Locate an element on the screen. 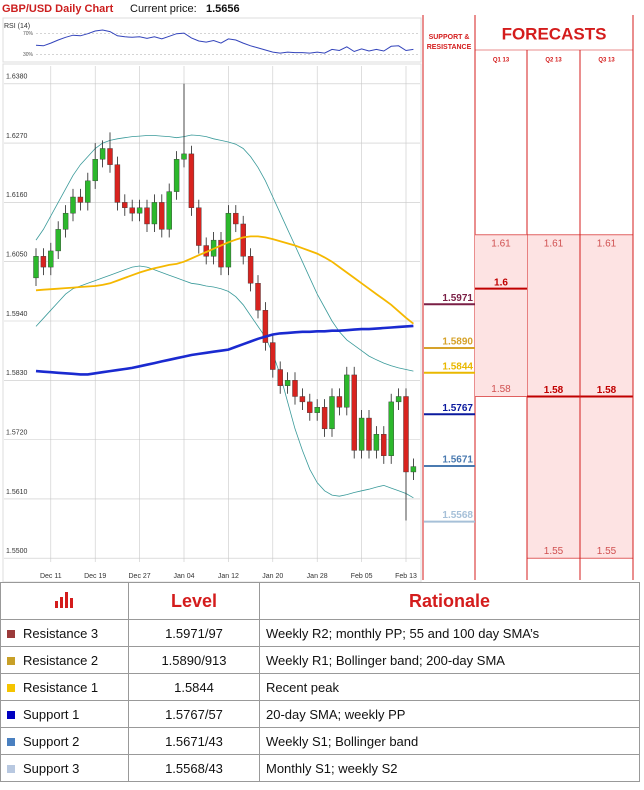 The height and width of the screenshot is (790, 644). column-header: Rationale is located at coordinates (449, 601).